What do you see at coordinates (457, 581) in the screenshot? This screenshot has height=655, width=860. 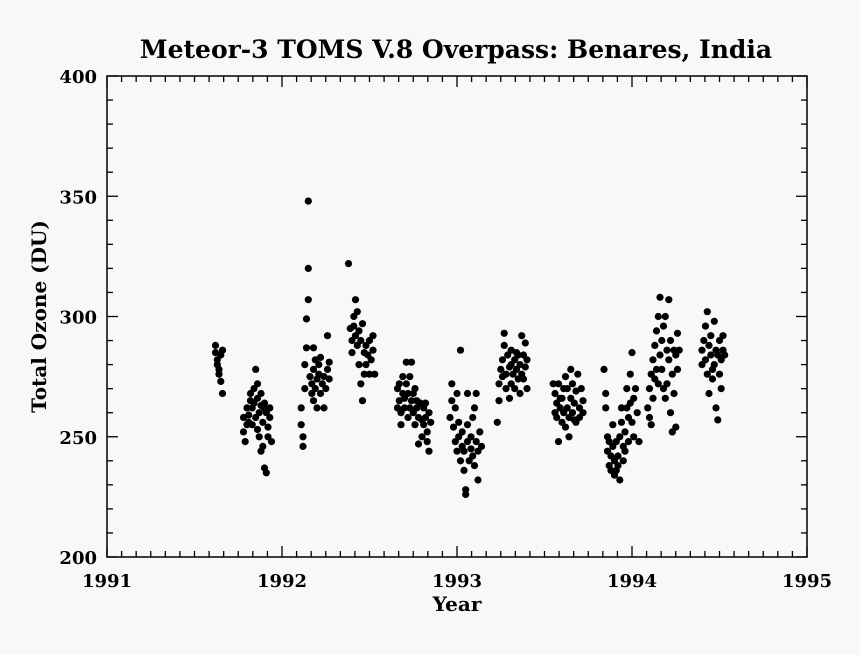 I see `x-tick-label: 1993` at bounding box center [457, 581].